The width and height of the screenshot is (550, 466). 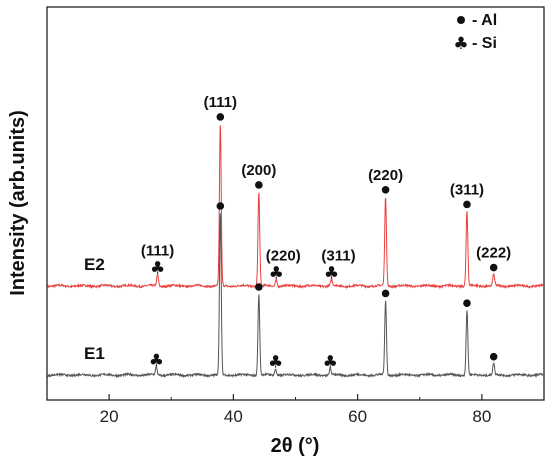 What do you see at coordinates (94, 264) in the screenshot?
I see `series-label: E2` at bounding box center [94, 264].